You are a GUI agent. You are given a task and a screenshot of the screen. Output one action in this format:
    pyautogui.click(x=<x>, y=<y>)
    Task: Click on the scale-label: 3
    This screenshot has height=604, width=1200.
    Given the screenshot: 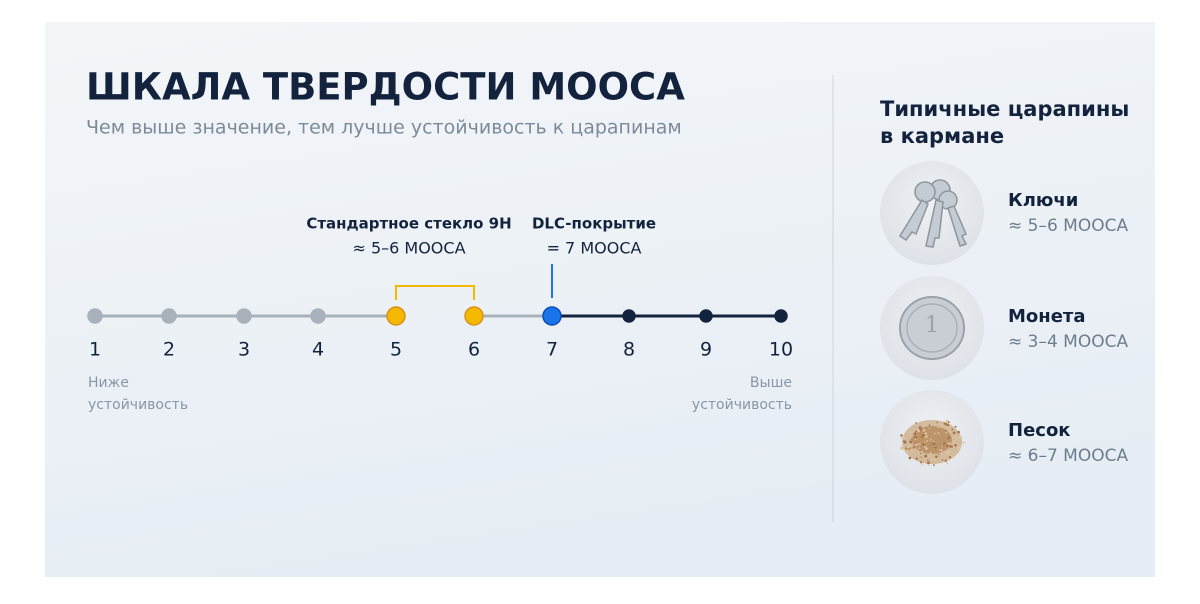 What is the action you would take?
    pyautogui.click(x=244, y=350)
    